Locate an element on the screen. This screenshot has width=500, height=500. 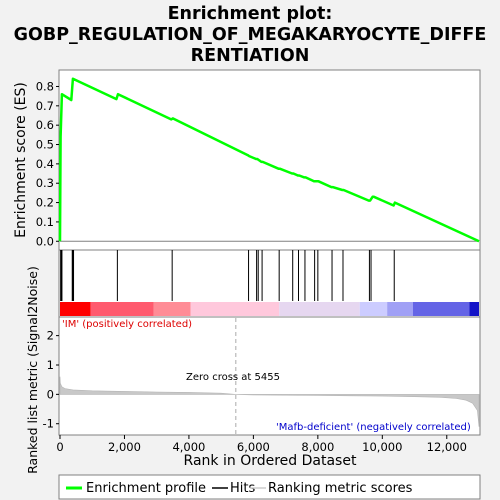
x-tick-label: 4,000 is located at coordinates (188, 447).